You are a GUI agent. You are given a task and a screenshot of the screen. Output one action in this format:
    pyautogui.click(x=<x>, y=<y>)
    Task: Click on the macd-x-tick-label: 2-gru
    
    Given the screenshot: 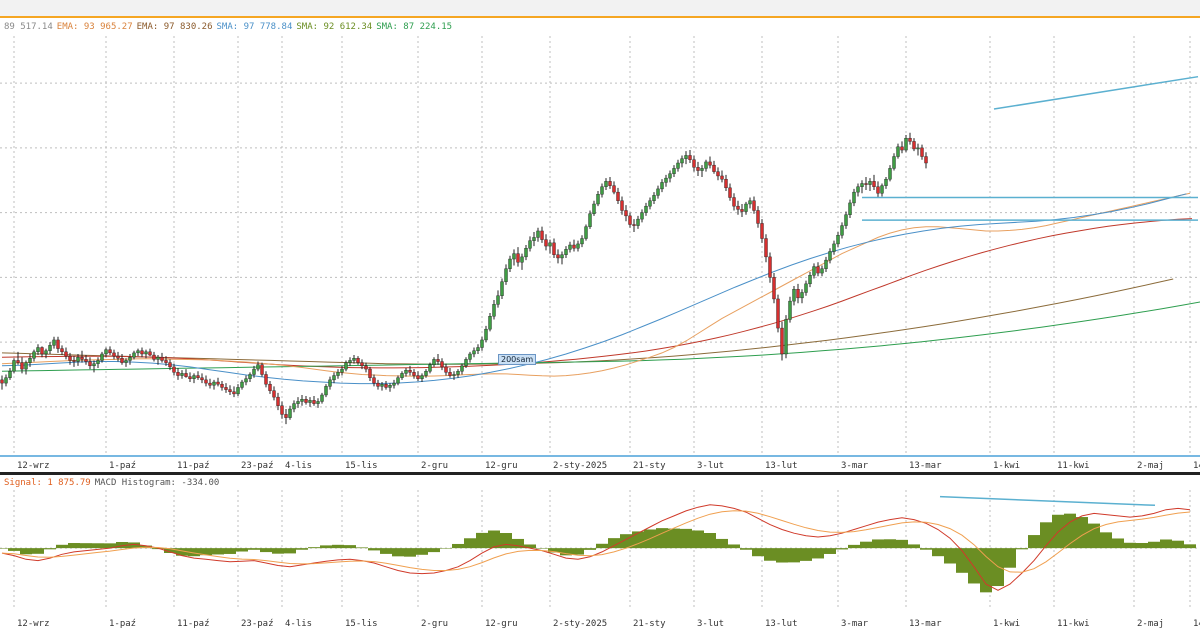 What is the action you would take?
    pyautogui.click(x=434, y=624)
    